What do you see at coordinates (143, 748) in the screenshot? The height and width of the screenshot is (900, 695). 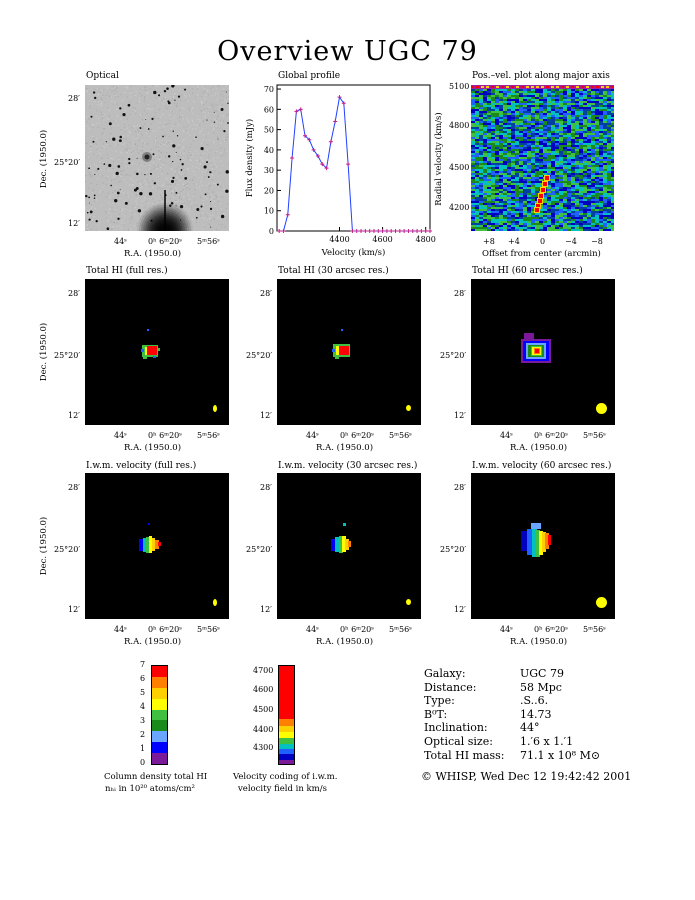 I see `density-tick-label: 1` at bounding box center [143, 748].